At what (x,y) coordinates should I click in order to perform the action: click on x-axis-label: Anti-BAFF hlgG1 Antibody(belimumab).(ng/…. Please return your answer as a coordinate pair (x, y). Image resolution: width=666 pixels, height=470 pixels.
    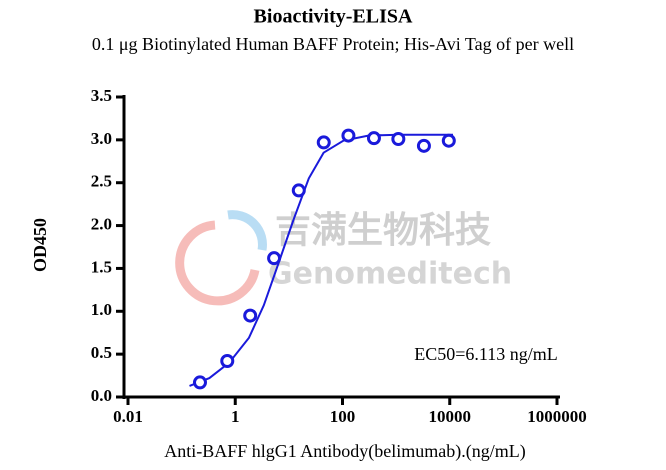
    Looking at the image, I should click on (345, 451).